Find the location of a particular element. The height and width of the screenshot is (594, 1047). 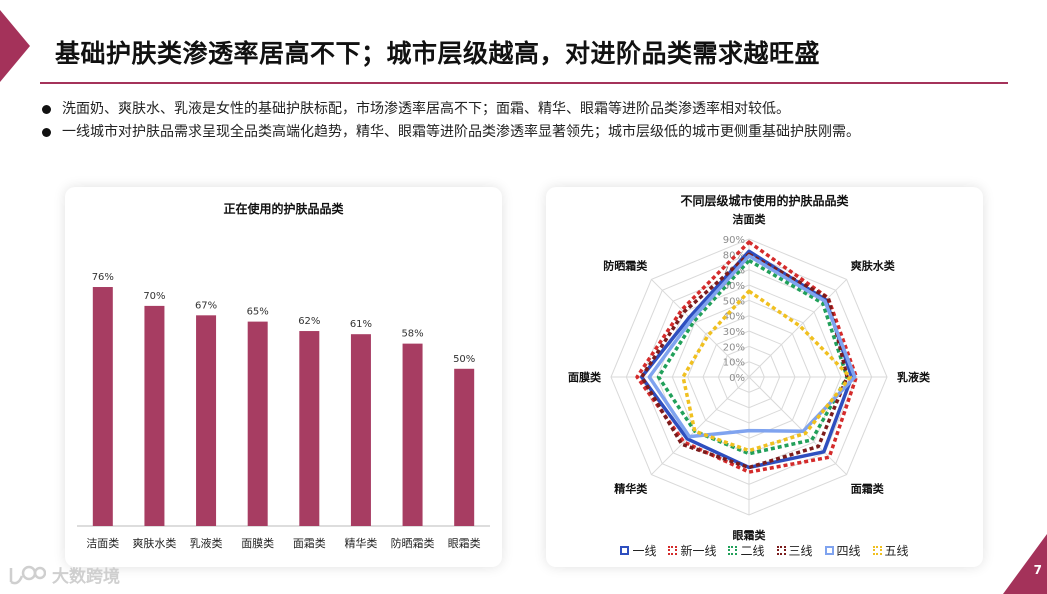

bar-value-label: 61% is located at coordinates (361, 324).